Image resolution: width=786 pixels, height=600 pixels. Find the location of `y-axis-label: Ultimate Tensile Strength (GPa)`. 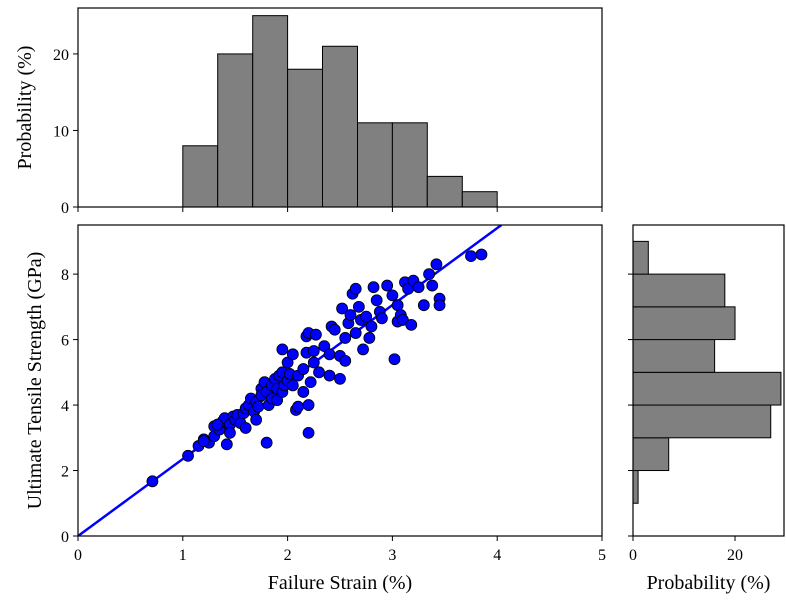

y-axis-label: Ultimate Tensile Strength (GPa) is located at coordinates (35, 381).